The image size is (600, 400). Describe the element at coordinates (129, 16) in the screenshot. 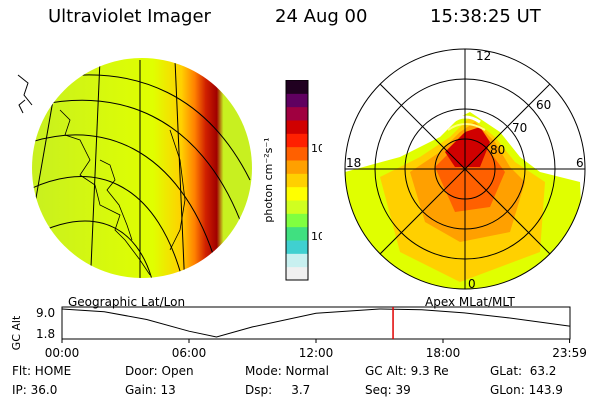

I see `image-title: Ultraviolet Imager` at that location.